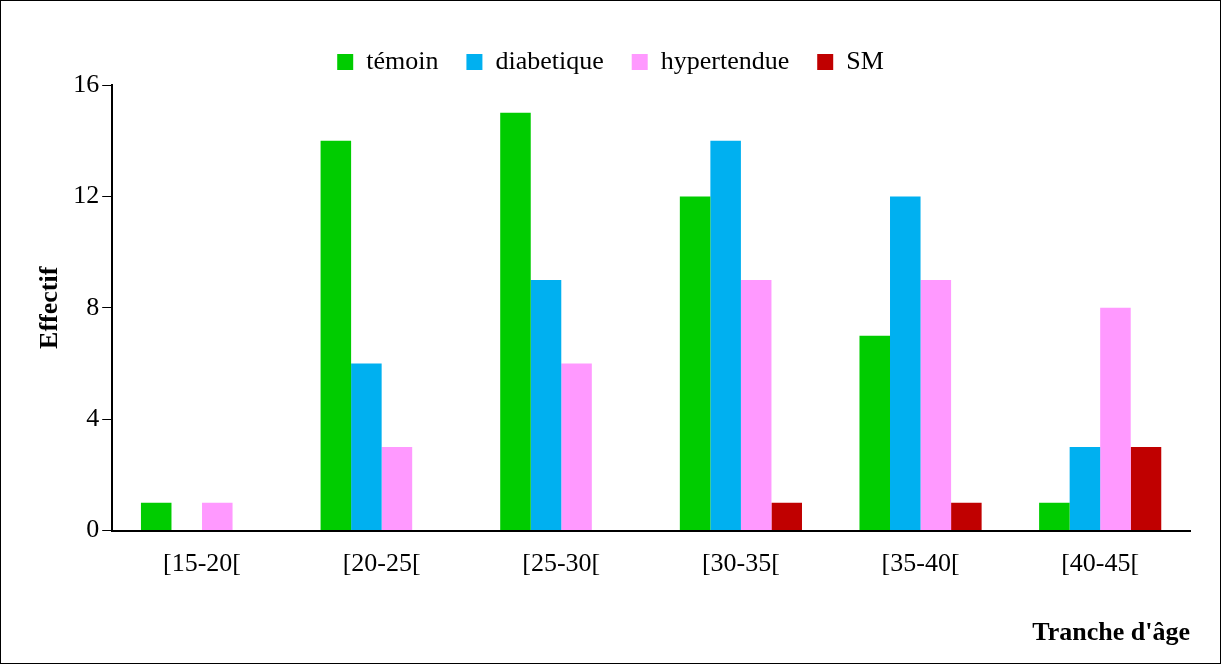  What do you see at coordinates (381, 563) in the screenshot?
I see `x-tick-label: [20-25[` at bounding box center [381, 563].